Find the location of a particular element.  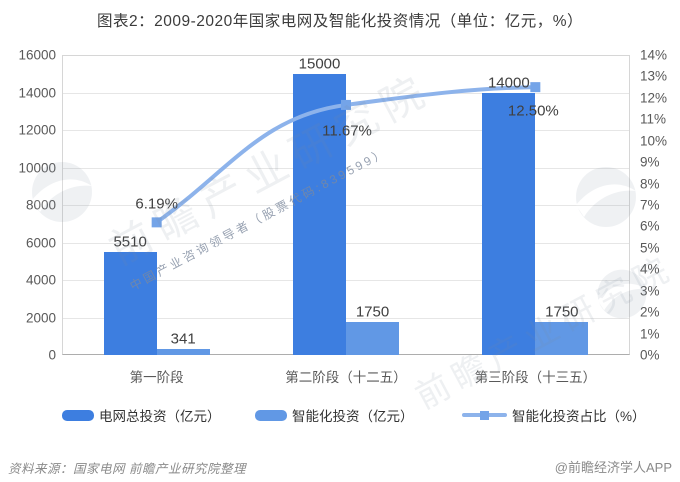

source-note: 资料来源：国家电网 前瞻产业研究院整理 is located at coordinates (127, 469).